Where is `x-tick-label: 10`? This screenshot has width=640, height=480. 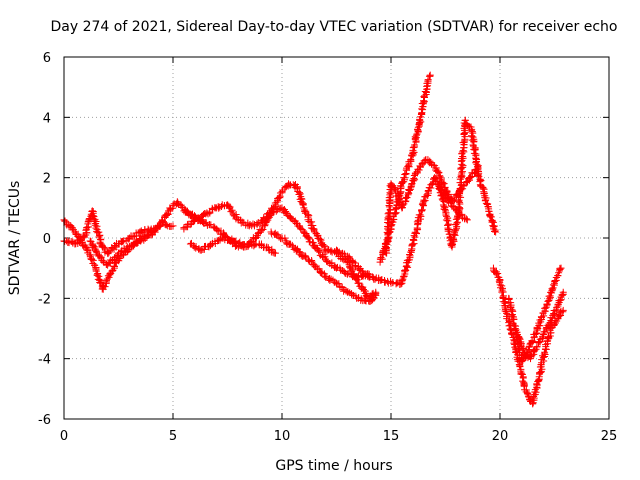
x-tick-label: 10 is located at coordinates (282, 436).